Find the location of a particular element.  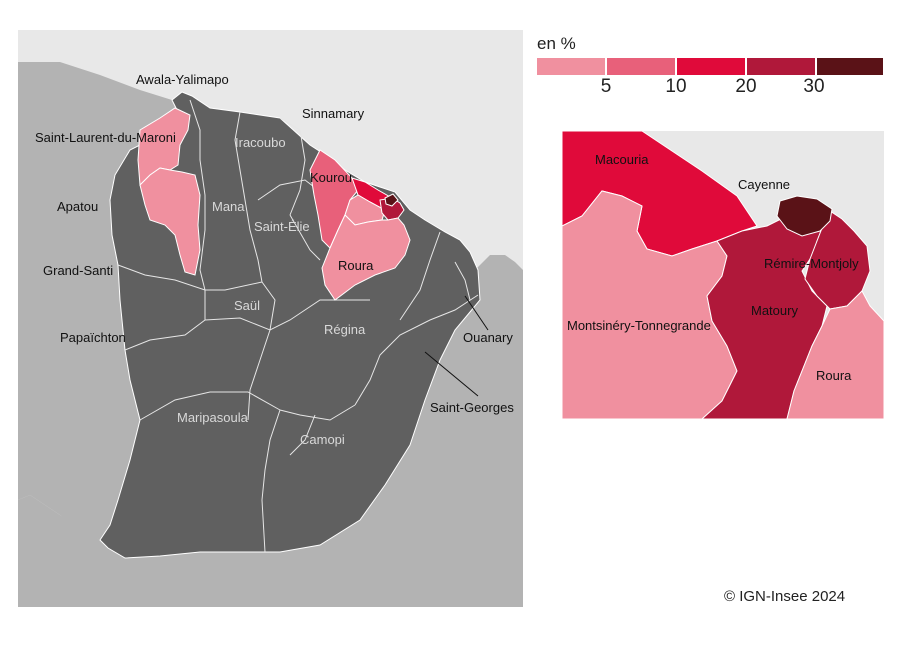

label-maripasoula: Maripasoula is located at coordinates (213, 417).